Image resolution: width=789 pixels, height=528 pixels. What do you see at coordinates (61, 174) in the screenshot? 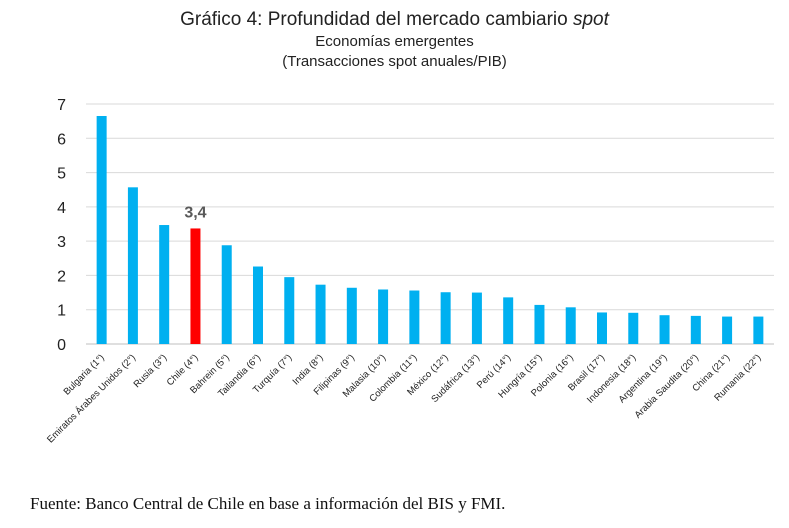
I see `y-tick-label: 5` at bounding box center [61, 174].